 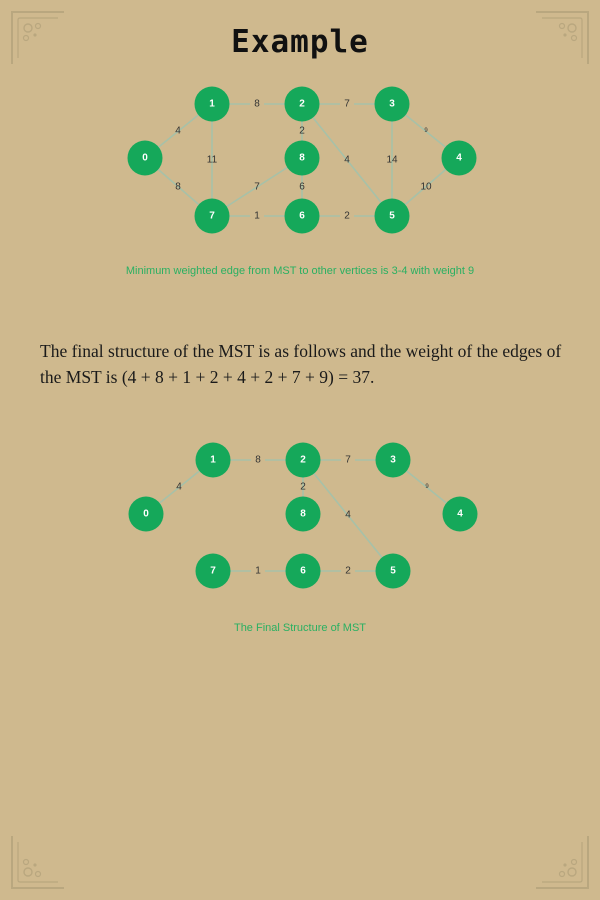 I want to click on graph-full-node-6: 6, so click(x=302, y=216).